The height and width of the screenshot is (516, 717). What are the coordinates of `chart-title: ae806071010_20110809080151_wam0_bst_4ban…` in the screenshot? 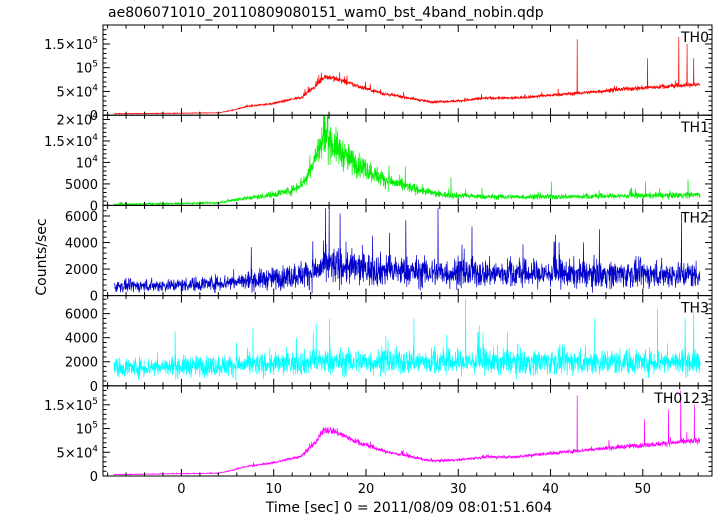 It's located at (326, 13).